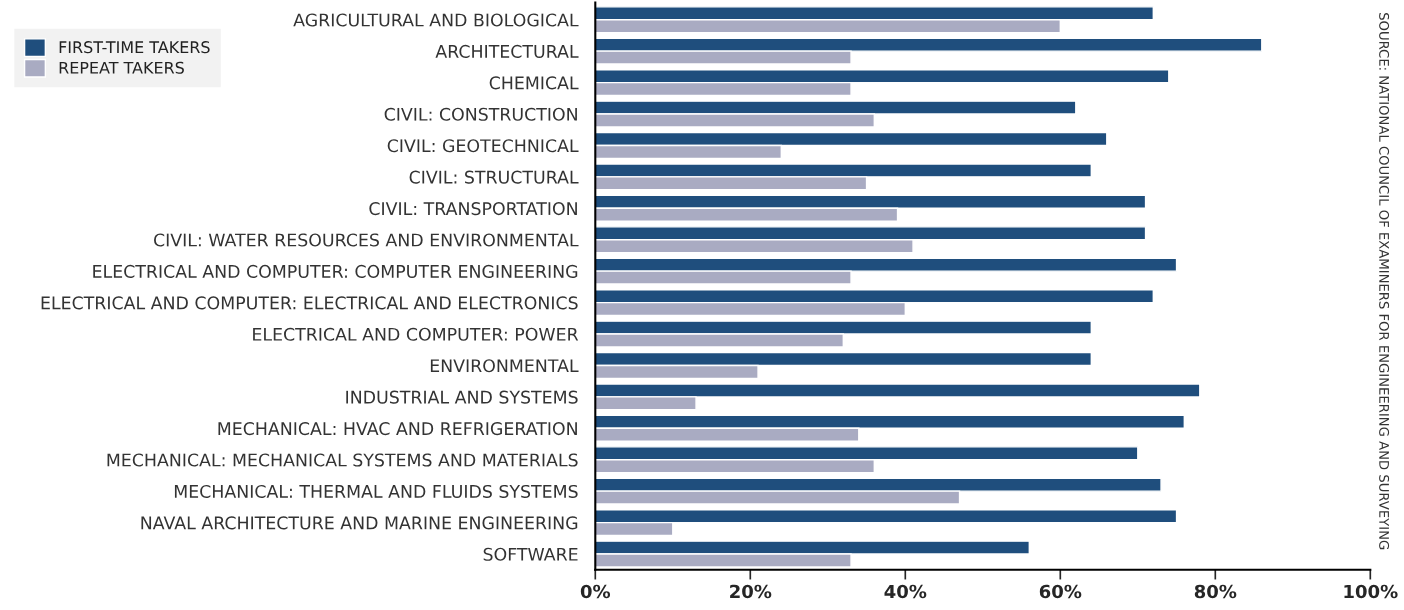  Describe the element at coordinates (1060, 591) in the screenshot. I see `x-tick-label: 60%` at that location.